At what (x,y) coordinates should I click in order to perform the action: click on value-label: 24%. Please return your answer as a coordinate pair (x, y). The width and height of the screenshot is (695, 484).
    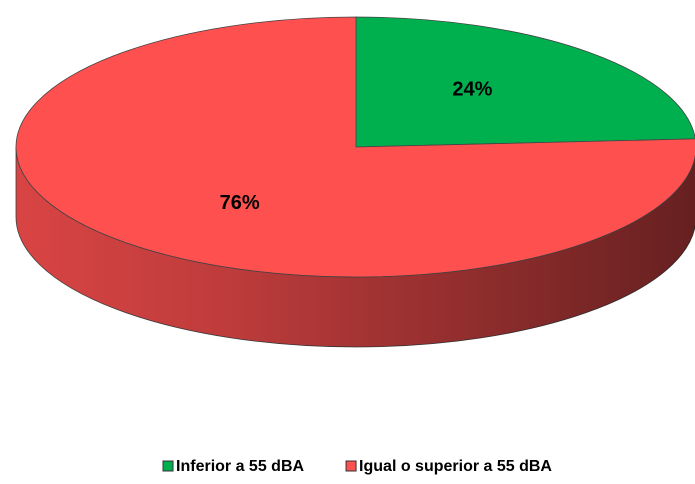
    Looking at the image, I should click on (472, 89).